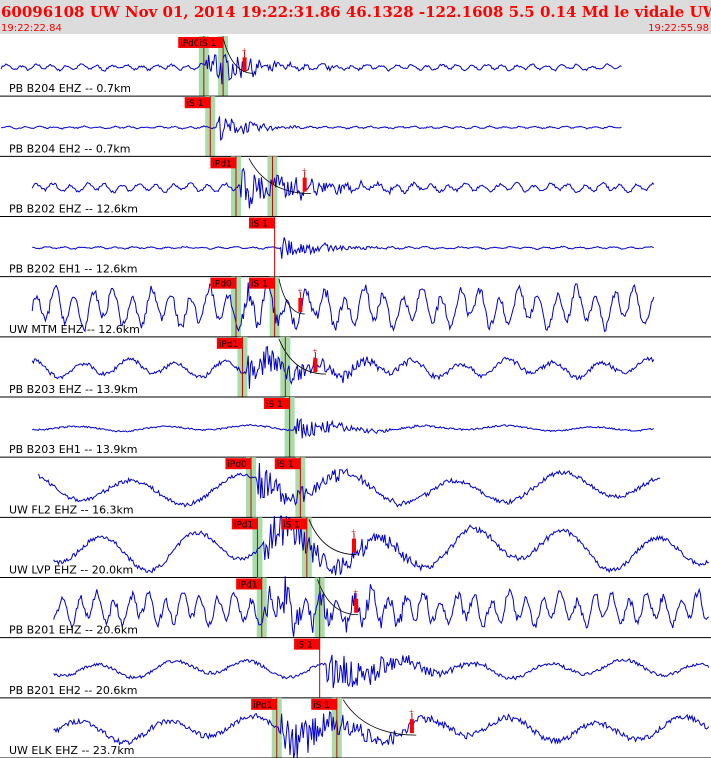  What do you see at coordinates (355, 367) in the screenshot?
I see `trace-panel: + iPd1 PB B203 EHZ -- 13.9km` at bounding box center [355, 367].